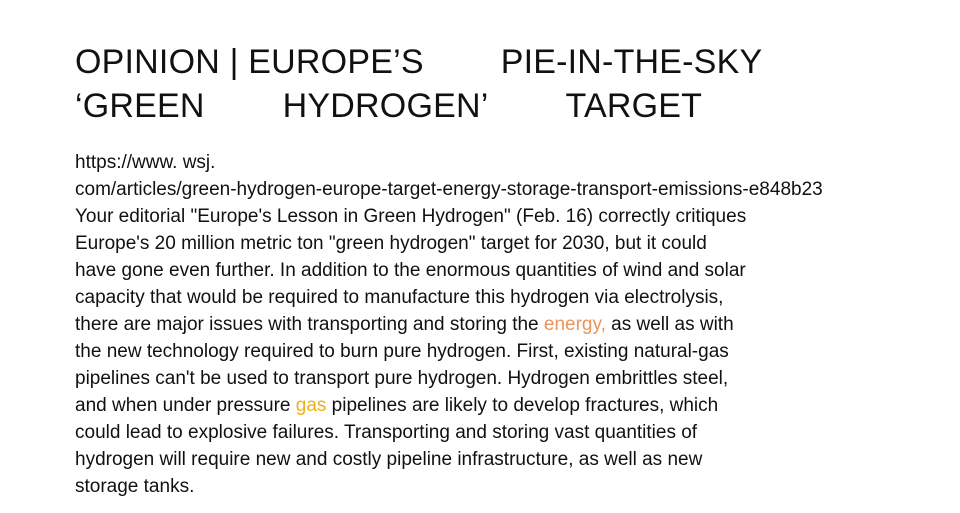 The width and height of the screenshot is (960, 513). Describe the element at coordinates (135, 486) in the screenshot. I see `body-line: storage tanks.` at that location.